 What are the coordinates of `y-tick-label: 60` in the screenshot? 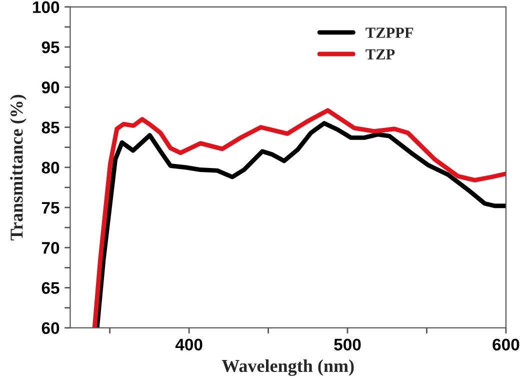 It's located at (51, 328).